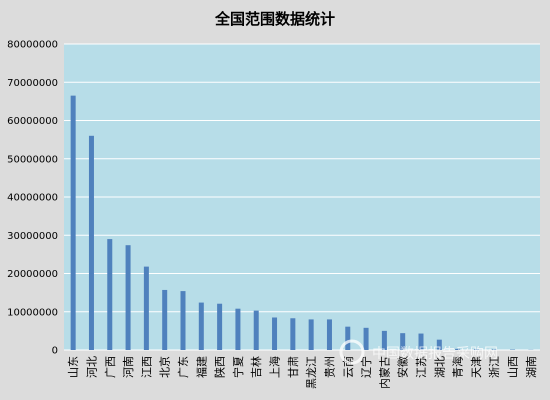 The height and width of the screenshot is (400, 550). What do you see at coordinates (494, 367) in the screenshot?
I see `x-tick-label: 浙江` at bounding box center [494, 367].